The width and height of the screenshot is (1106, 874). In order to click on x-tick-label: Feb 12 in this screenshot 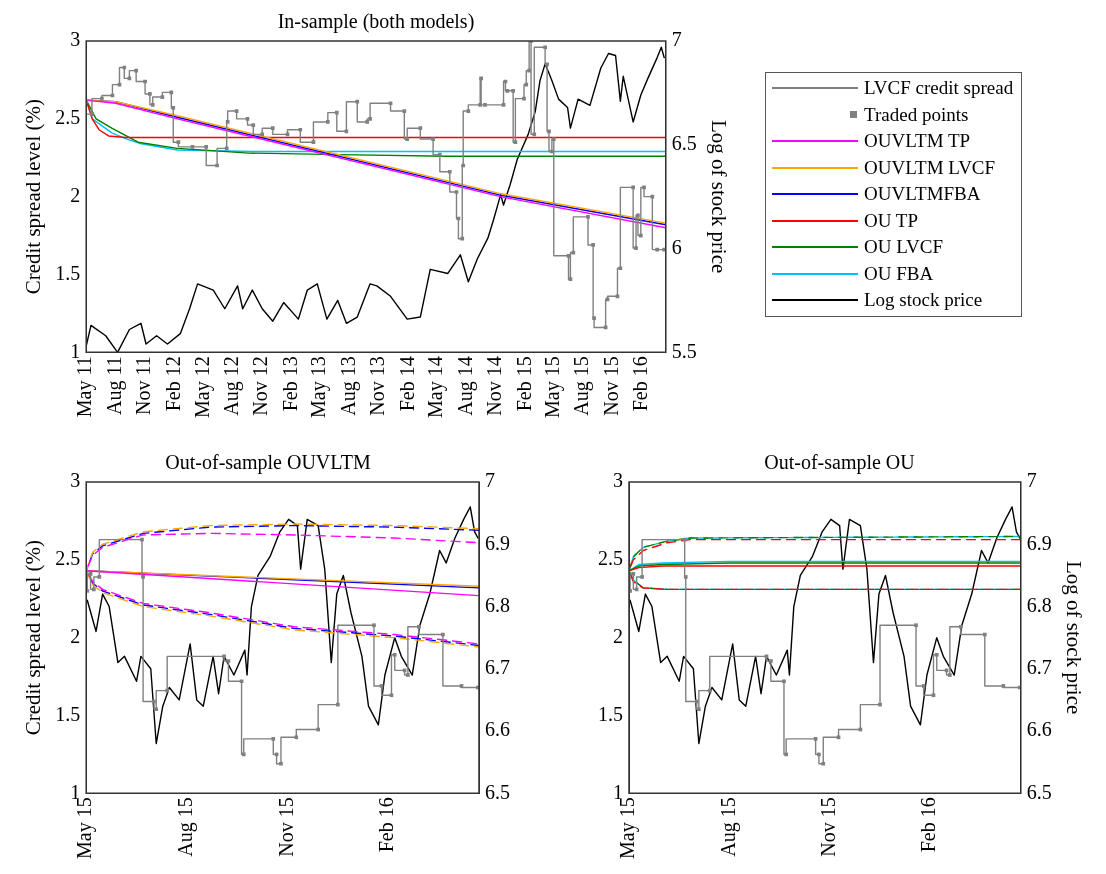, I will do `click(172, 384)`.